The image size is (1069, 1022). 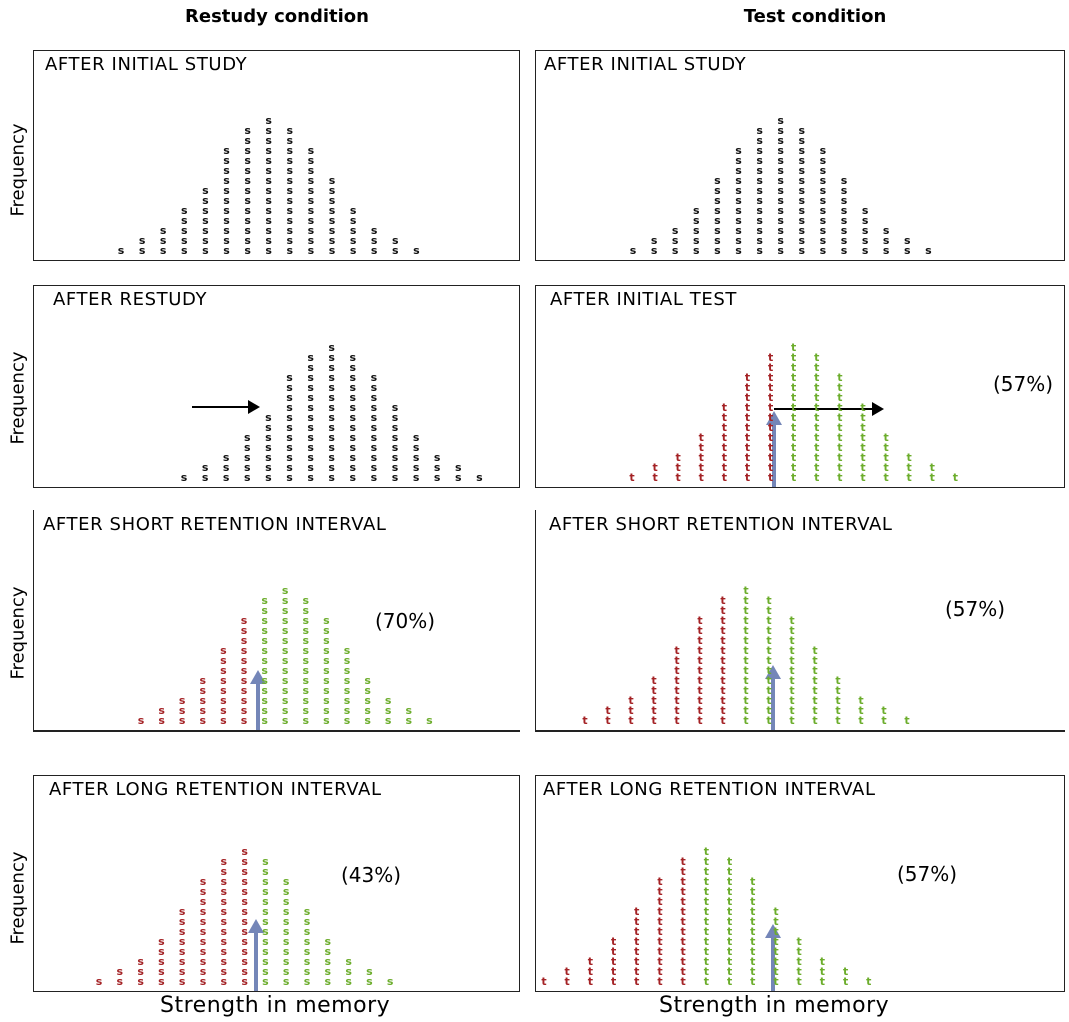 What do you see at coordinates (643, 299) in the screenshot?
I see `panel-title: AFTER INITIAL TEST` at bounding box center [643, 299].